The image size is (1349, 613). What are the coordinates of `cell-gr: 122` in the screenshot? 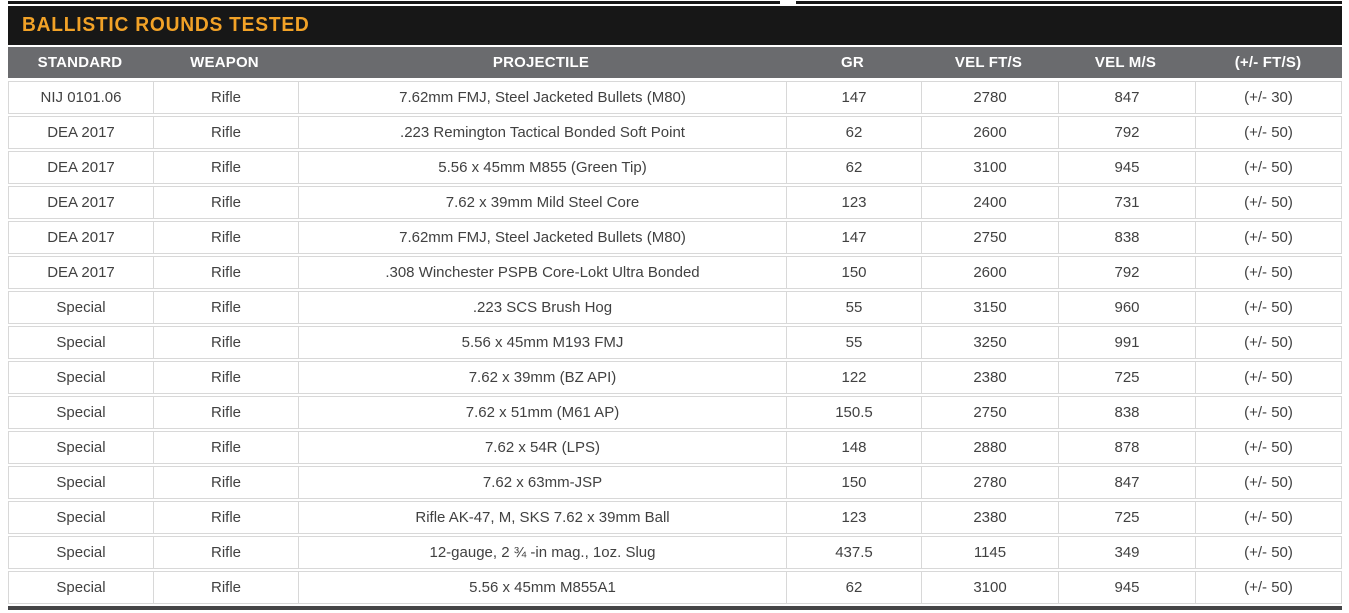 It's located at (853, 377).